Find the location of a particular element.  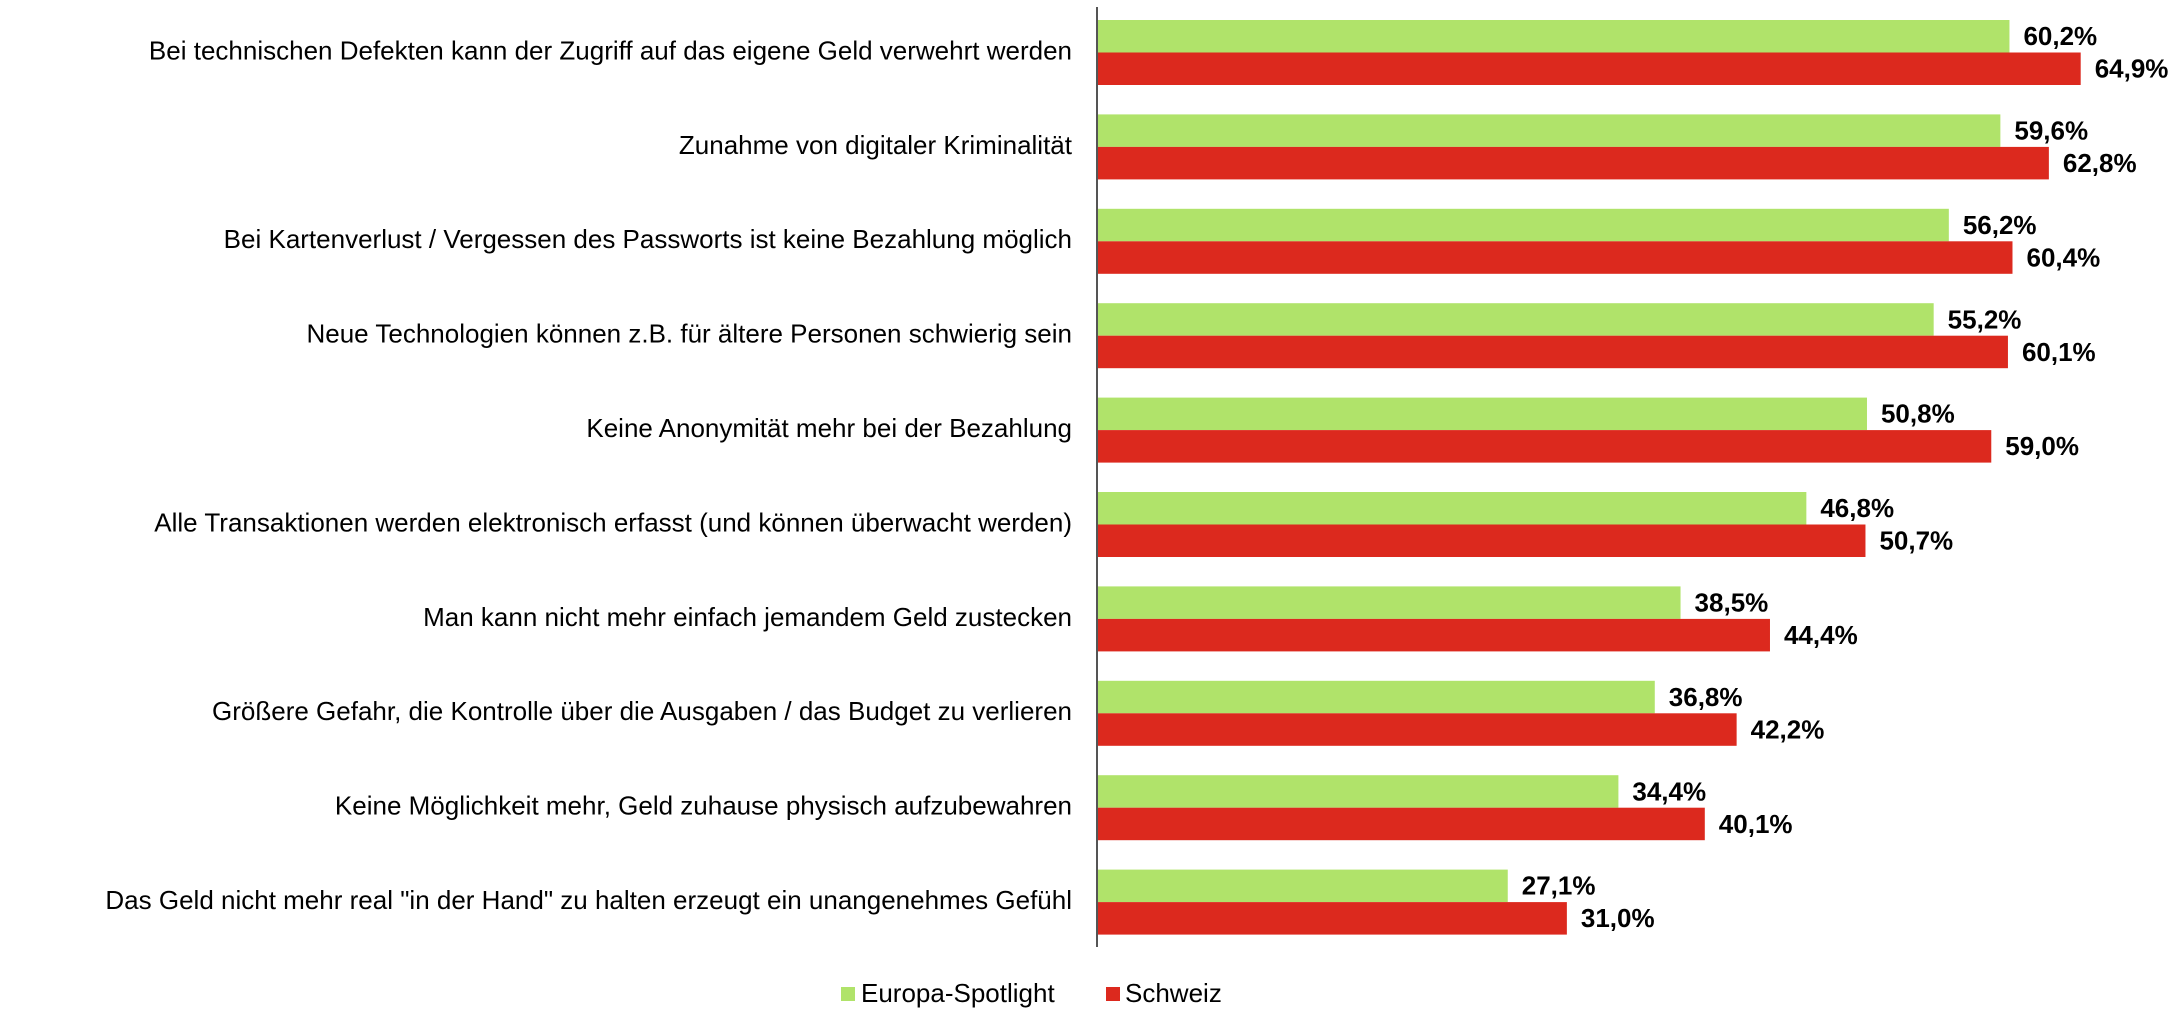

value-label: 60,1% is located at coordinates (2059, 352).